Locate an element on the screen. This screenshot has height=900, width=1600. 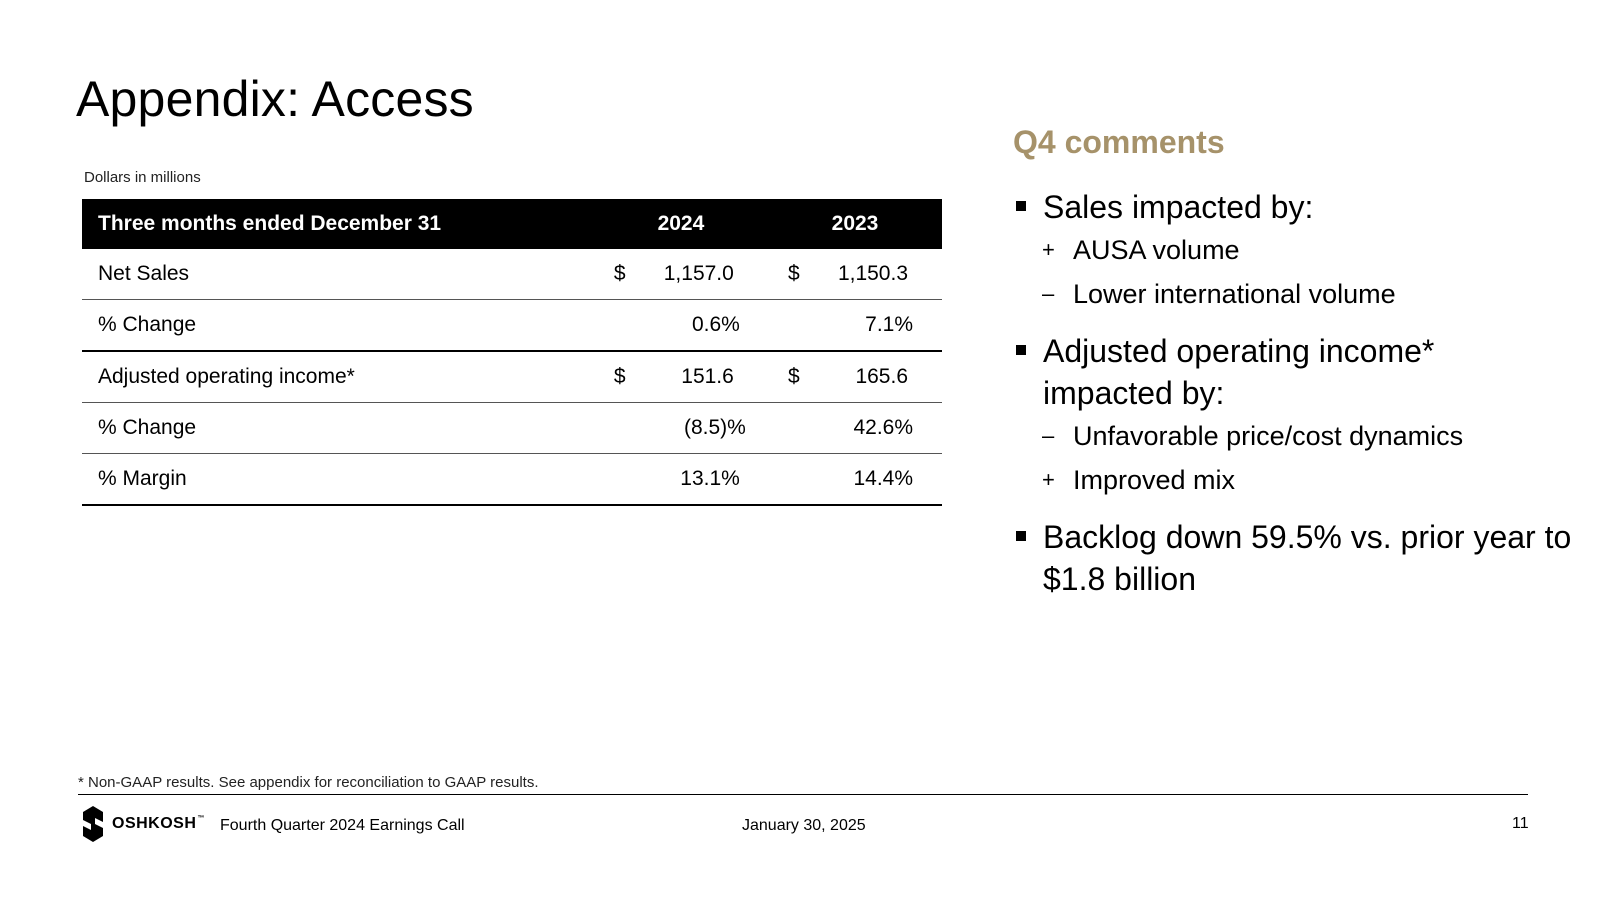
sub-bullet-text: AUSA volume is located at coordinates (1156, 250).